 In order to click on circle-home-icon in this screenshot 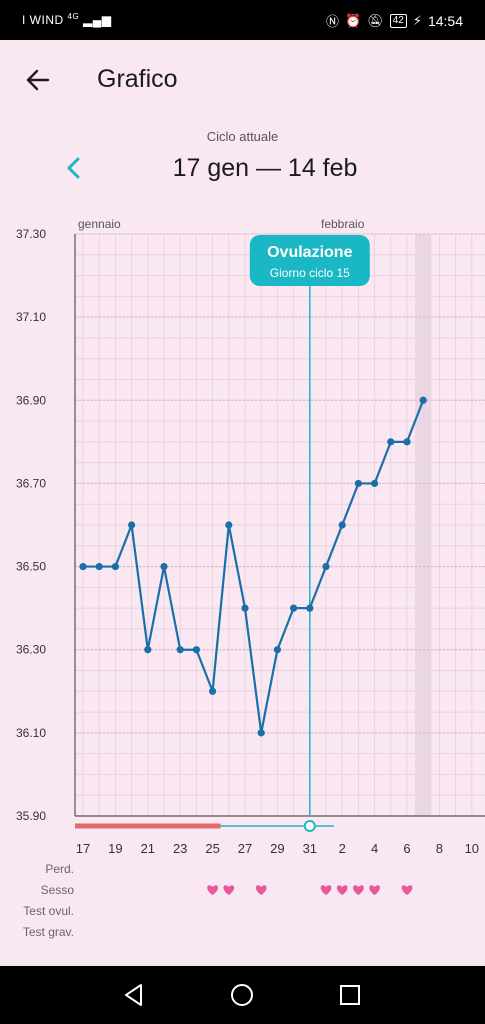, I will do `click(242, 995)`.